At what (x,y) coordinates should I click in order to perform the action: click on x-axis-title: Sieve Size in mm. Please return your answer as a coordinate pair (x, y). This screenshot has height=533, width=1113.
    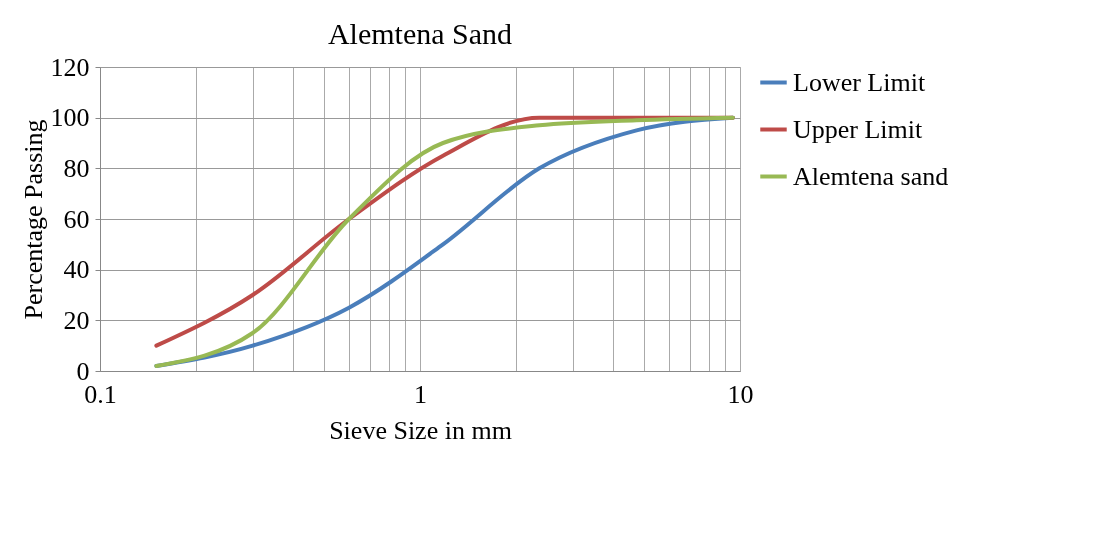
    Looking at the image, I should click on (420, 430).